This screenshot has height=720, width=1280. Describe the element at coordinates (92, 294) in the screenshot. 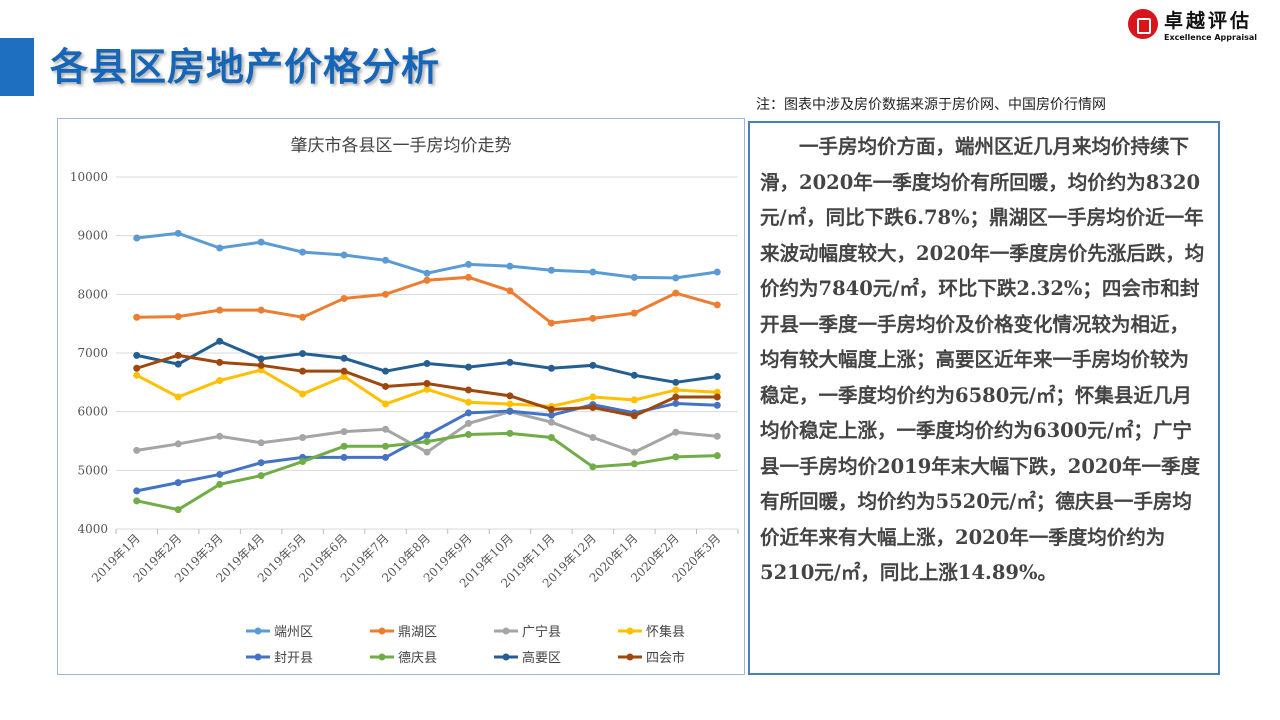

I see `y-tick-label: 8000` at that location.